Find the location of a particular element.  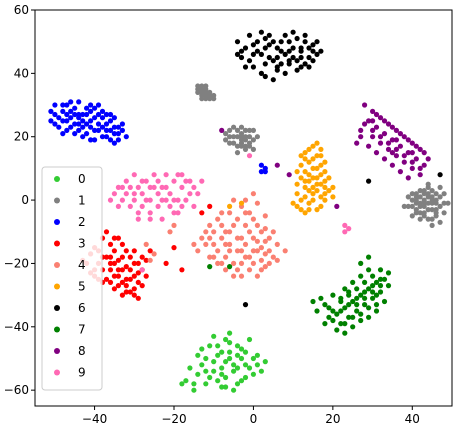

legend-label-8: 8 is located at coordinates (82, 351).